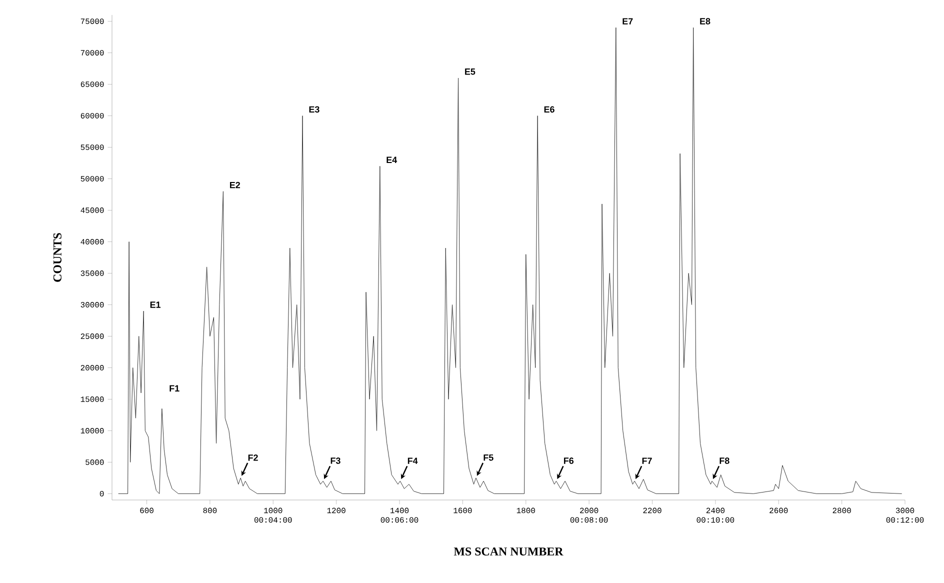  What do you see at coordinates (569, 461) in the screenshot?
I see `annotation: F6` at bounding box center [569, 461].